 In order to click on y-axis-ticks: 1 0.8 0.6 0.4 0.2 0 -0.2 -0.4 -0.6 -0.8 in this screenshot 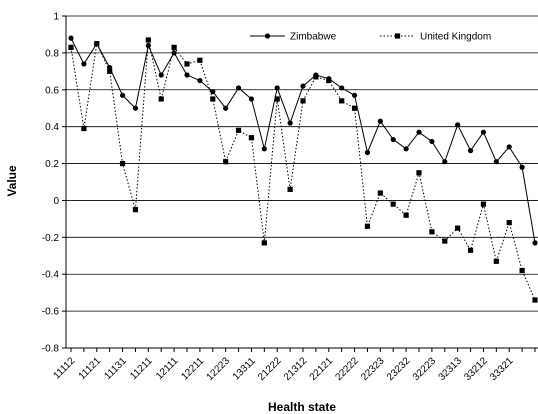, I will do `click(54, 183)`.